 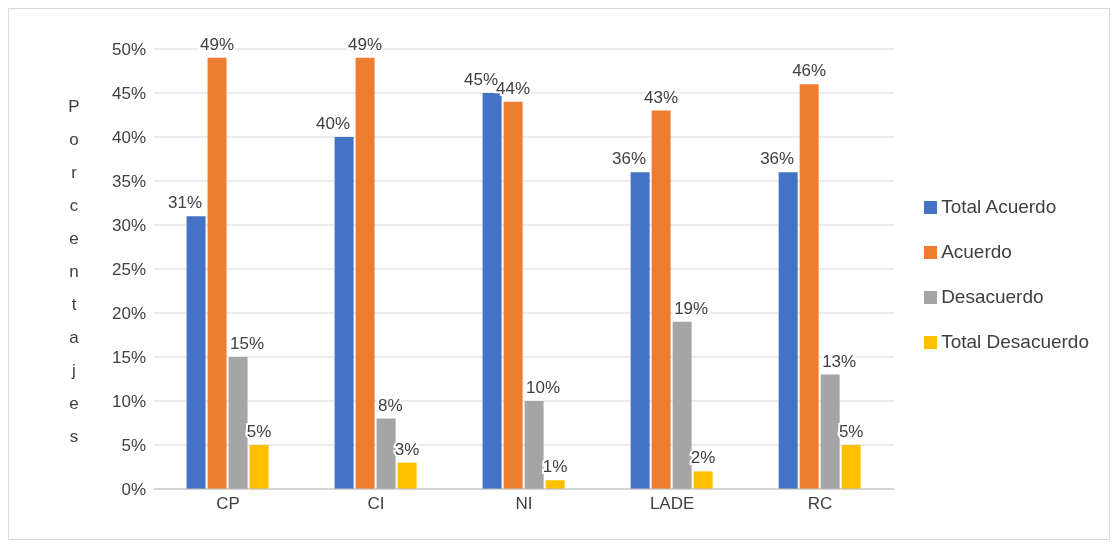 I want to click on text: Porcentajes, so click(x=74, y=271).